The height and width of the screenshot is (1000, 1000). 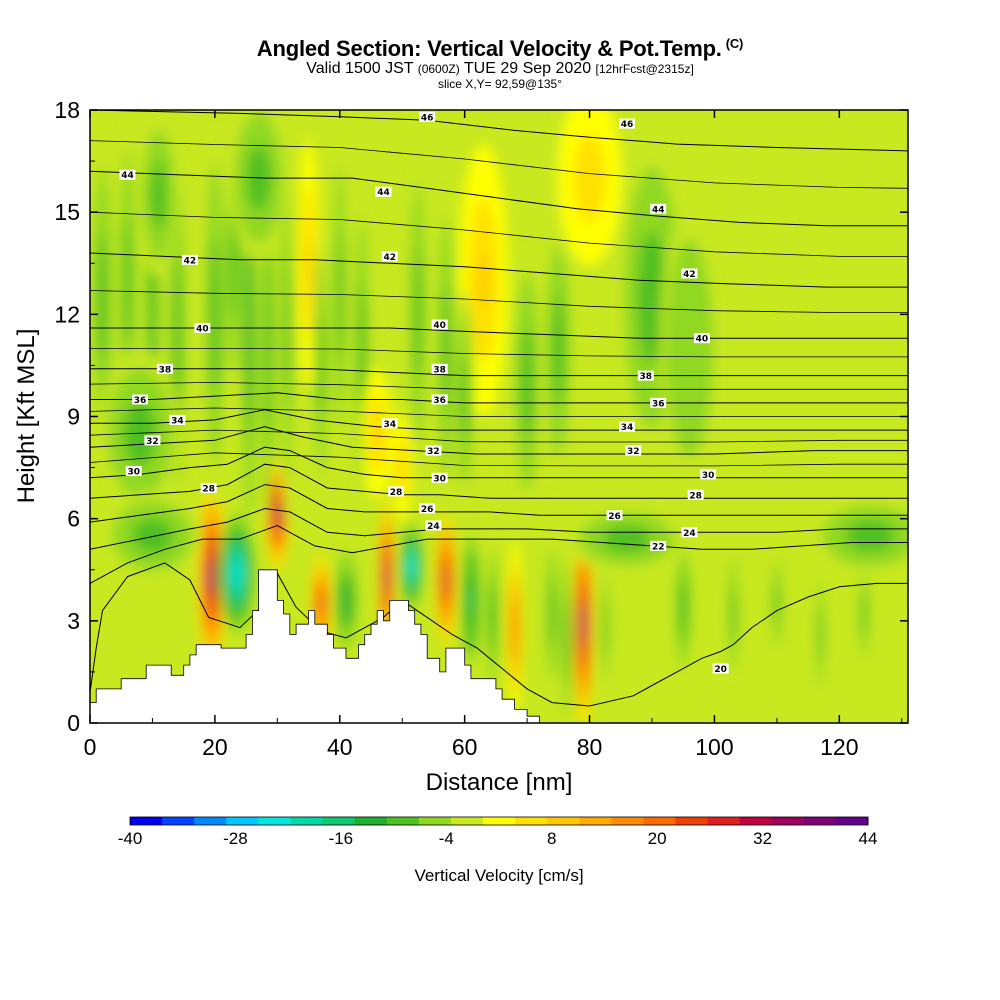 What do you see at coordinates (498, 875) in the screenshot?
I see `colorbar-label: Vertical Velocity [cm/s]` at bounding box center [498, 875].